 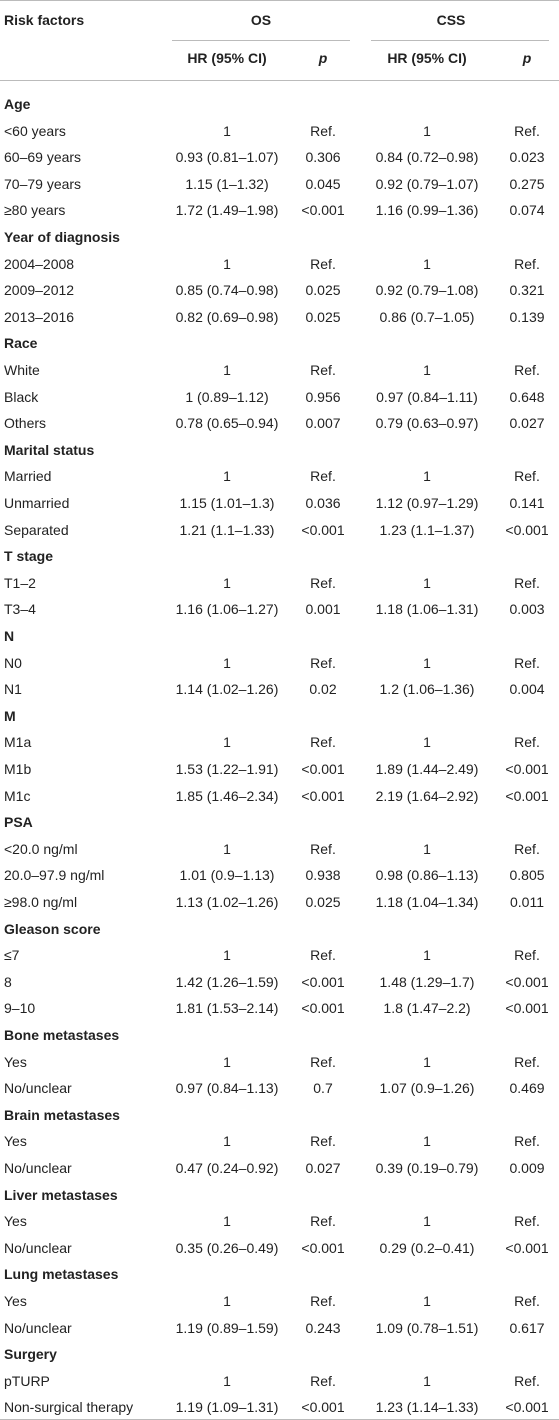 I want to click on cell: 1.15 (1.01–1.3), so click(x=227, y=503).